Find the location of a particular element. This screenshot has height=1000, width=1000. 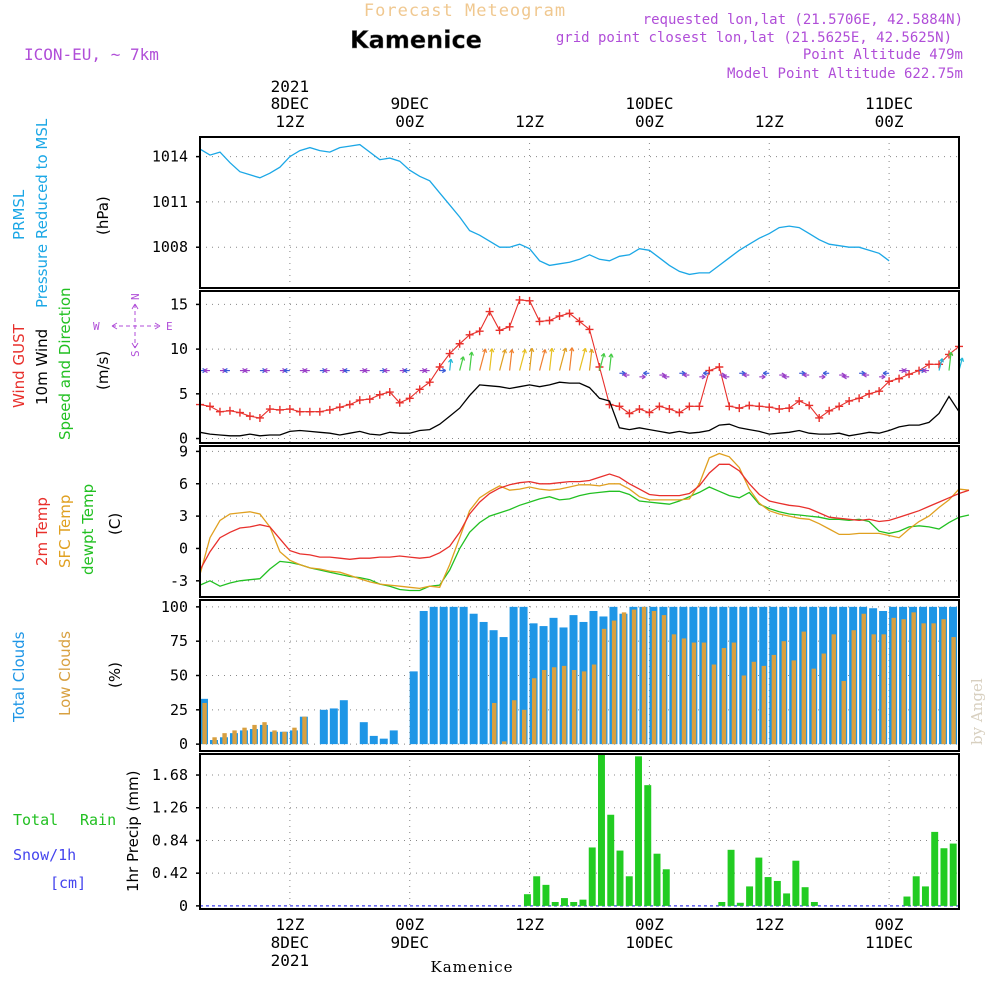

bottom-axis-date: 9DEC is located at coordinates (409, 942).